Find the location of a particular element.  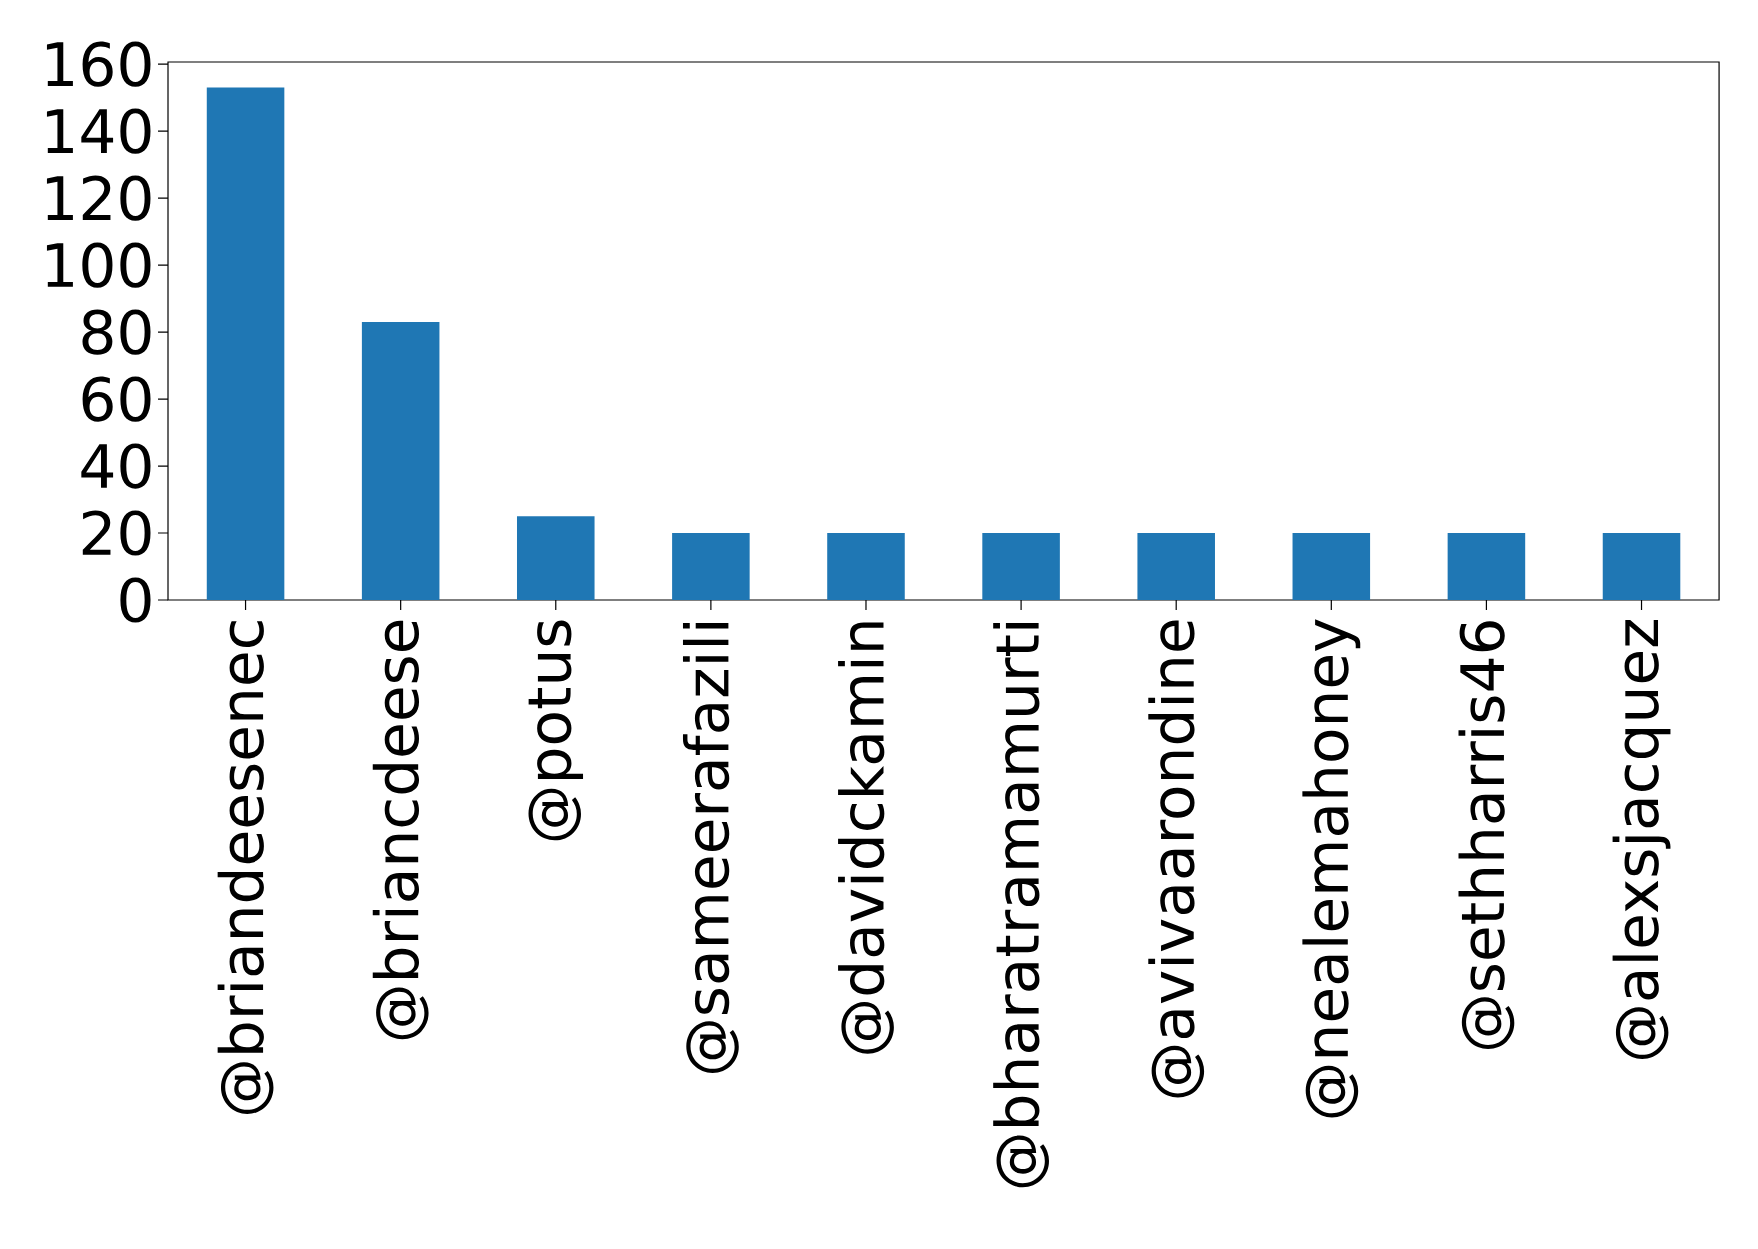

x-tick-label: @briandeesenec is located at coordinates (245, 867).